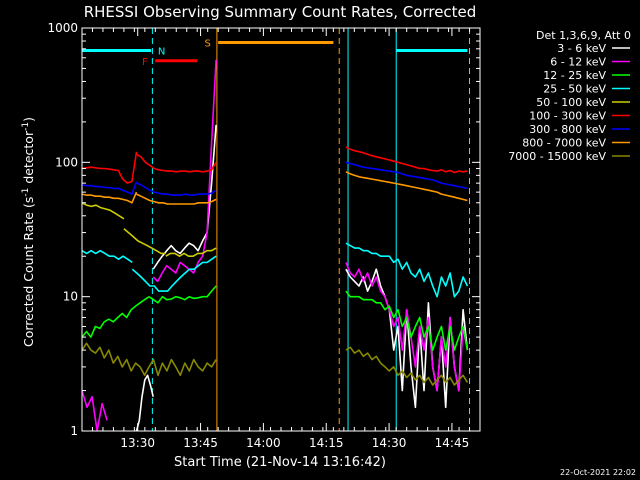  Describe the element at coordinates (28, 159) in the screenshot. I see `y-axis-label-mid: detector` at that location.